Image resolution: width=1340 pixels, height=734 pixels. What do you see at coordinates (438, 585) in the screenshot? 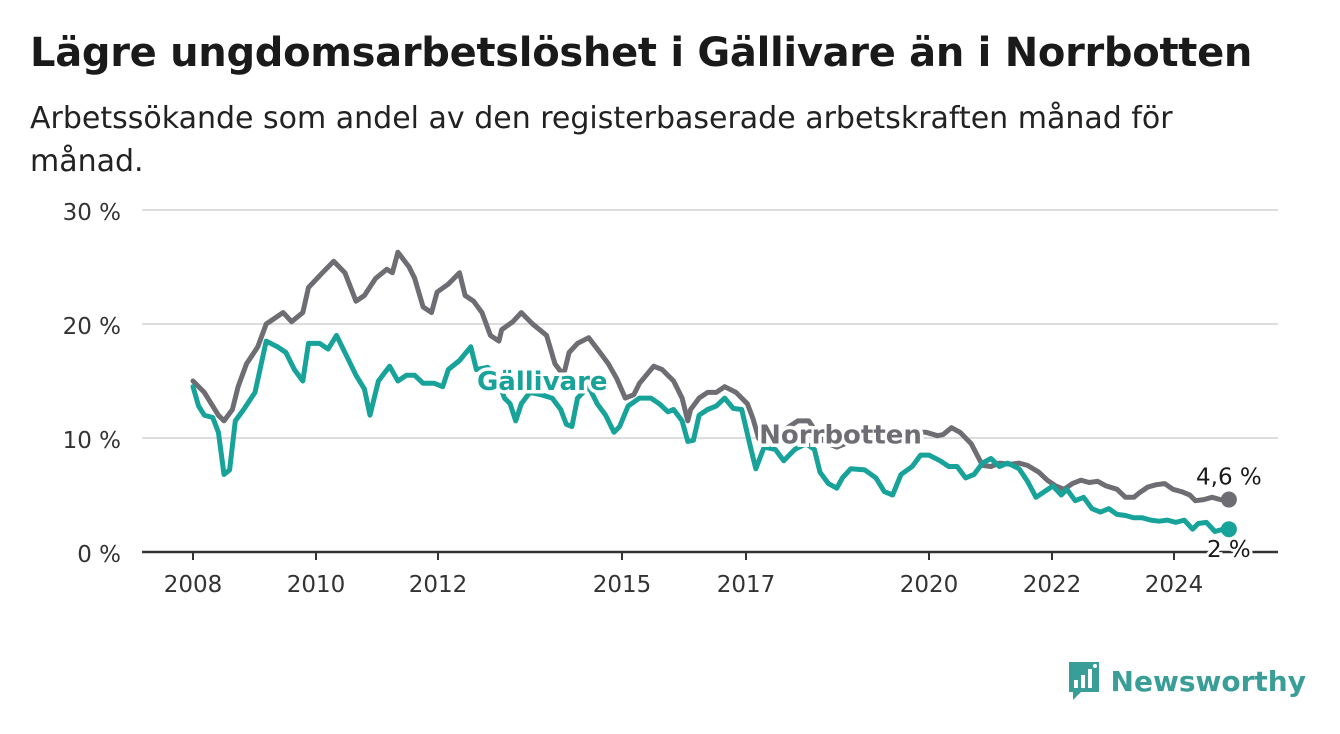
I see `x-tick-label: 2012` at bounding box center [438, 585].